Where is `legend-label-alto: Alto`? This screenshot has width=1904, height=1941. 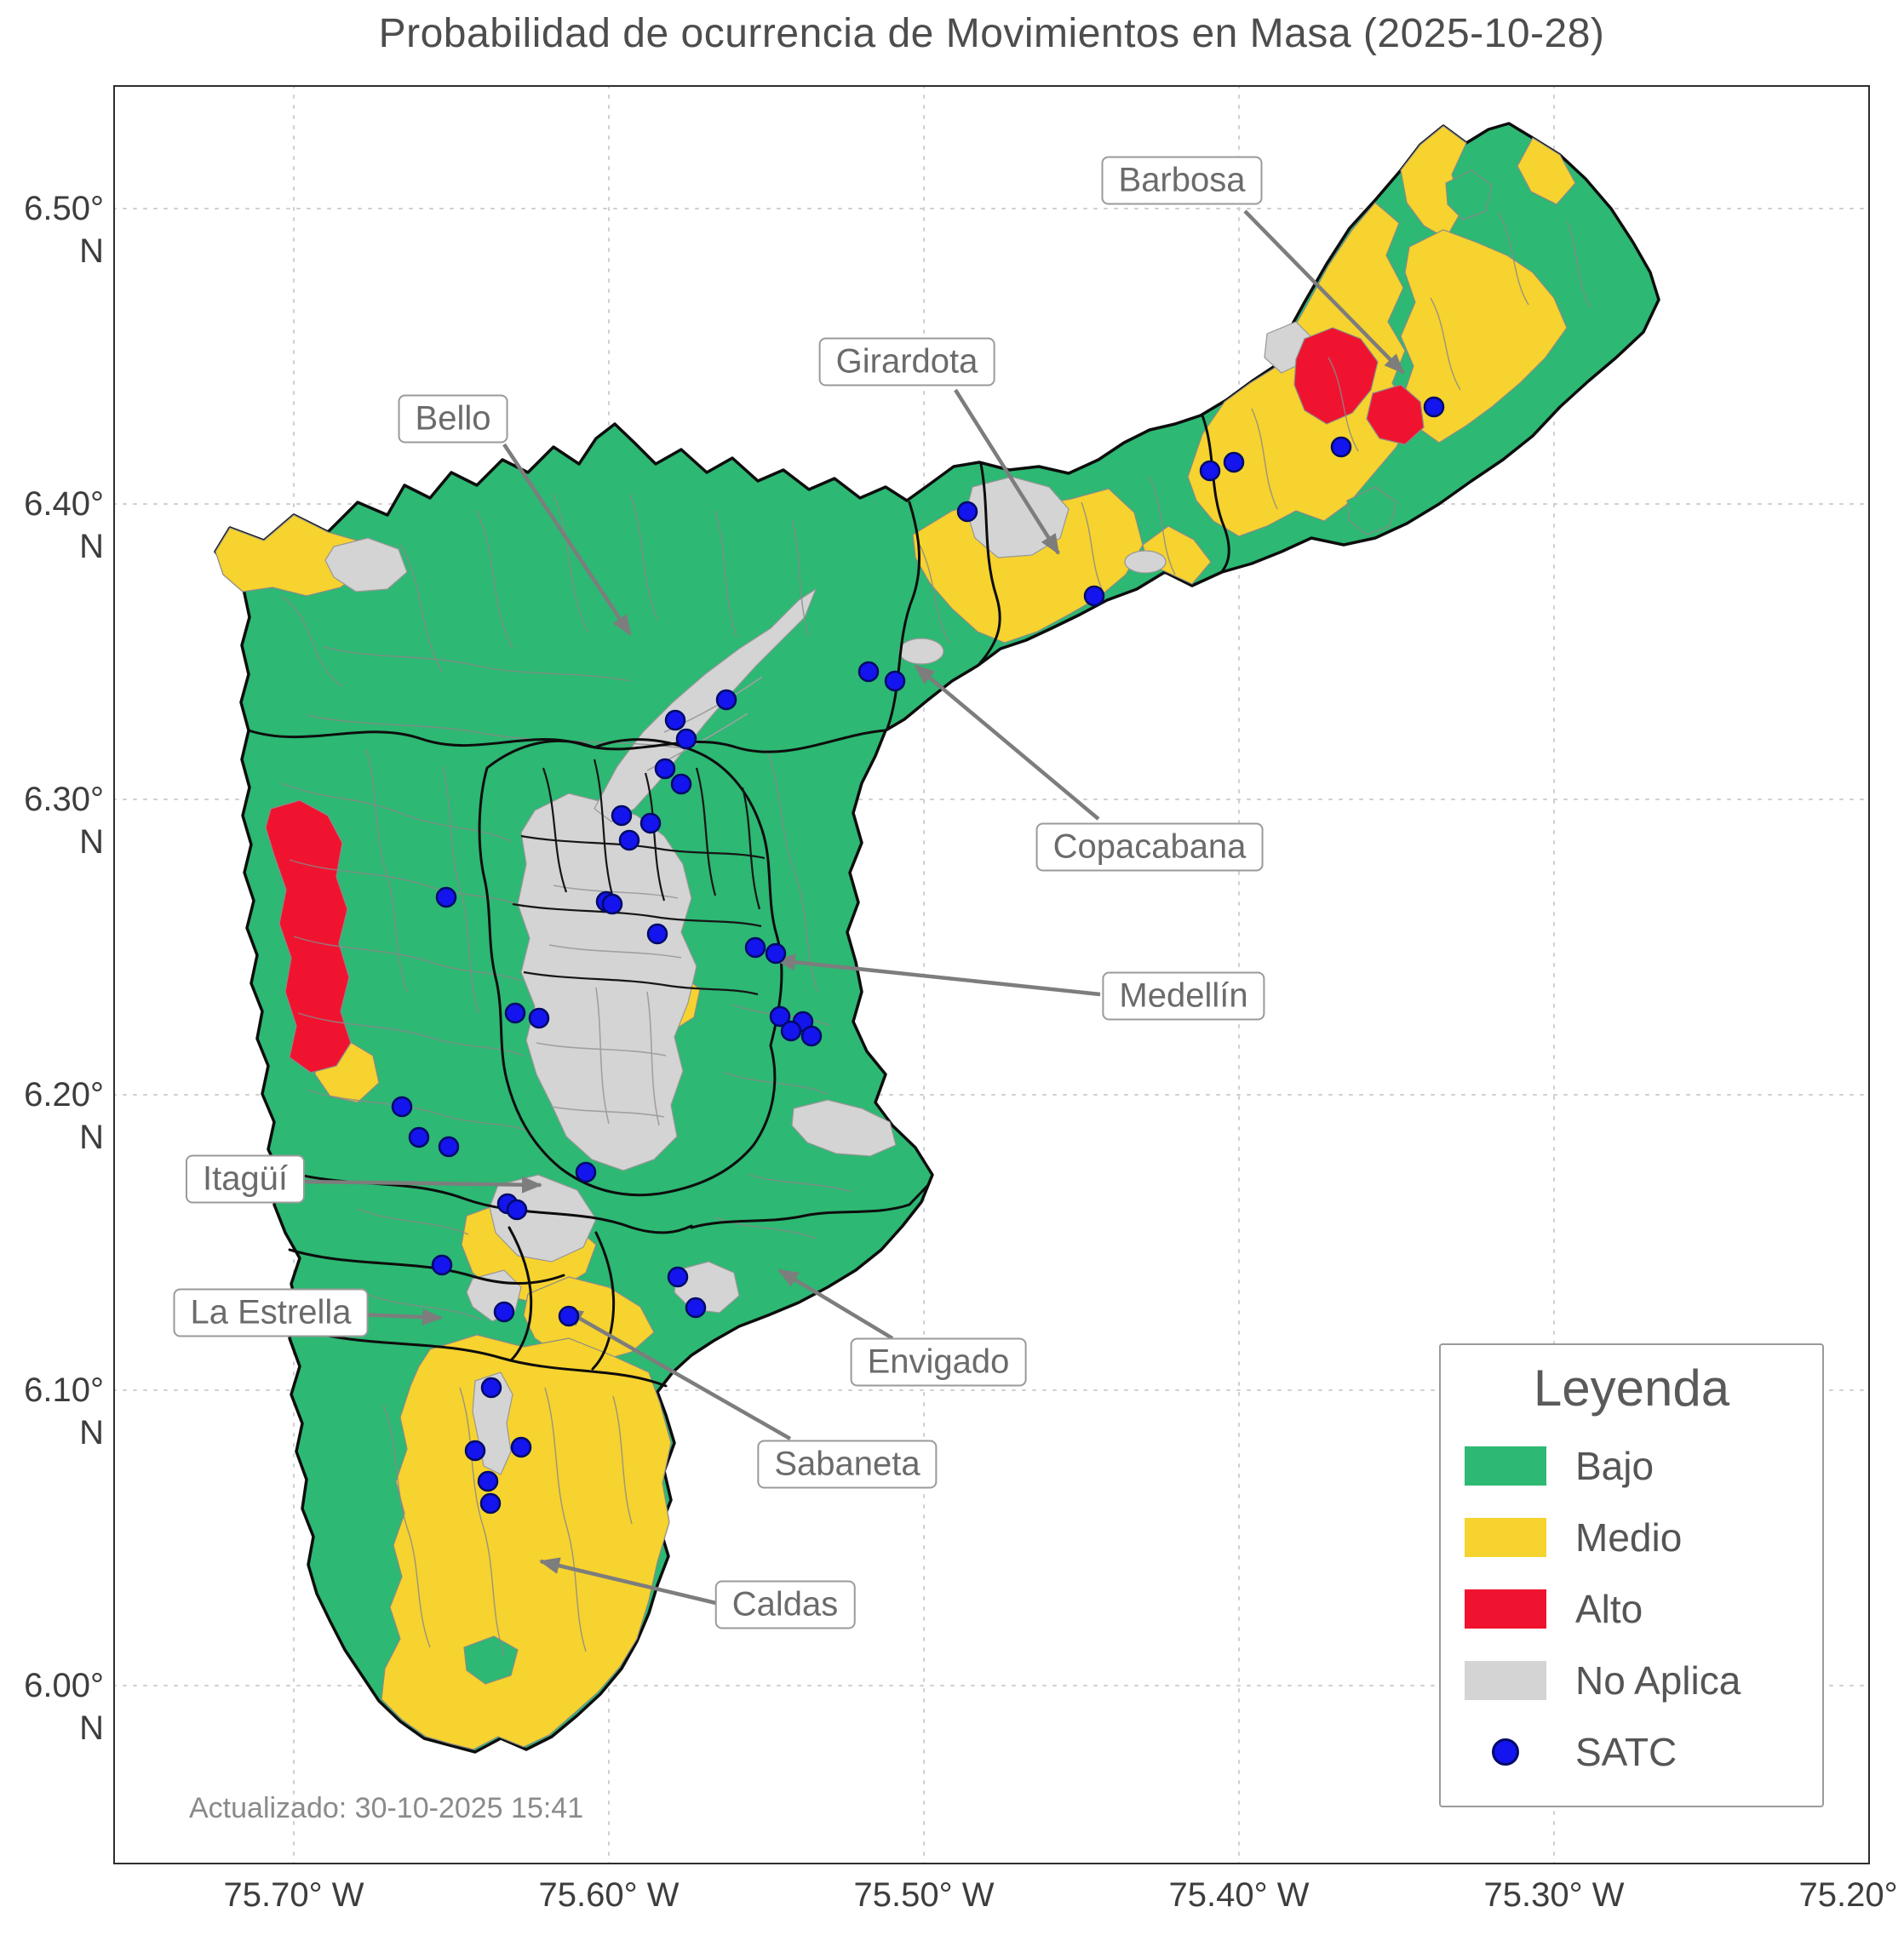 legend-label-alto: Alto is located at coordinates (1609, 1609).